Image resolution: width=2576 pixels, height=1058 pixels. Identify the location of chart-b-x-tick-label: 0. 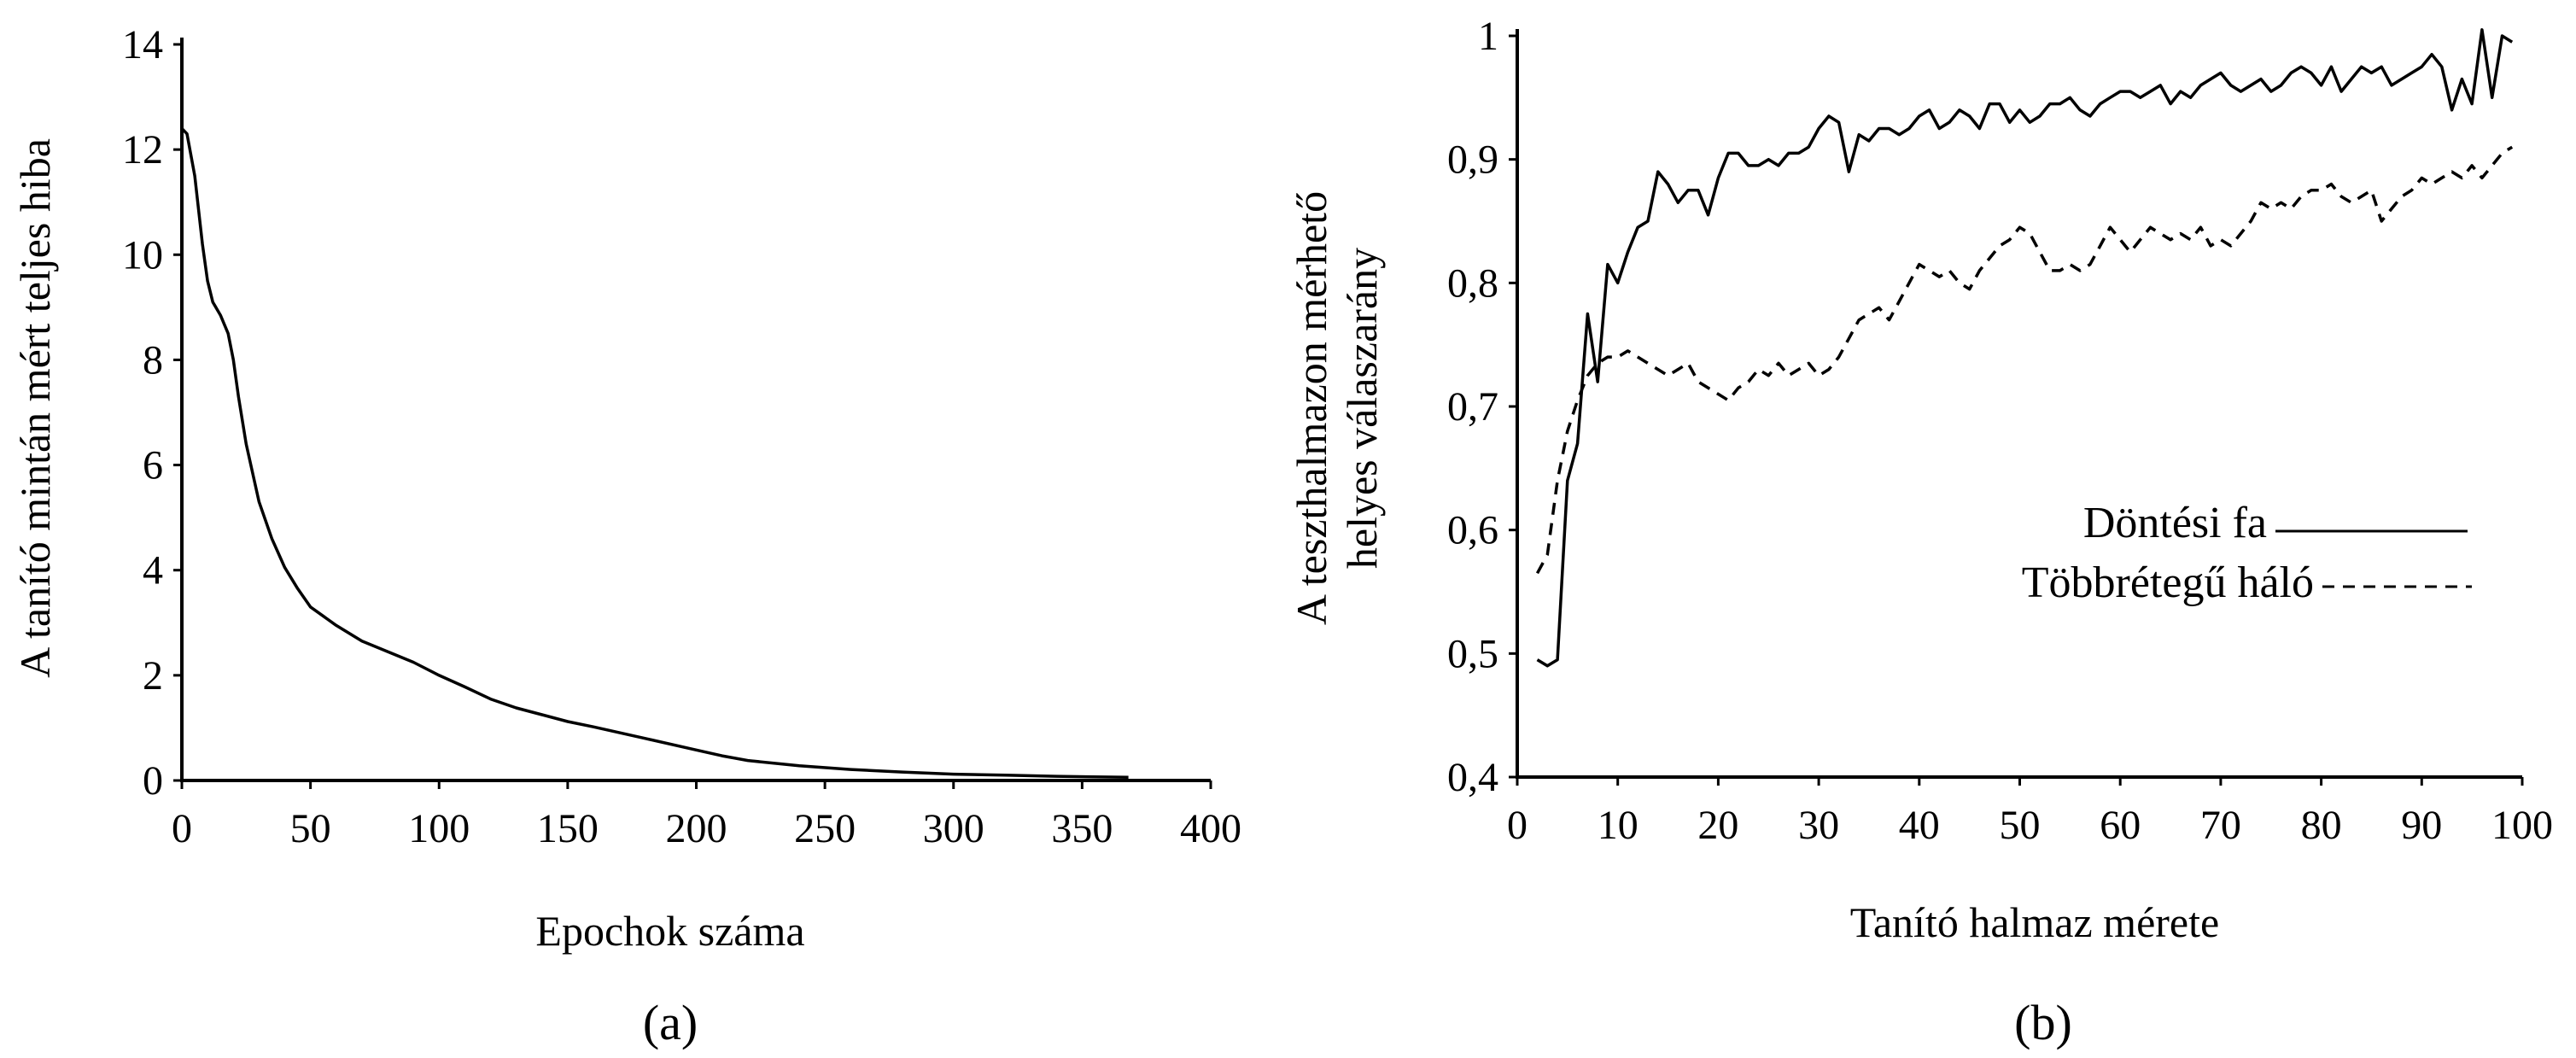
(1517, 825).